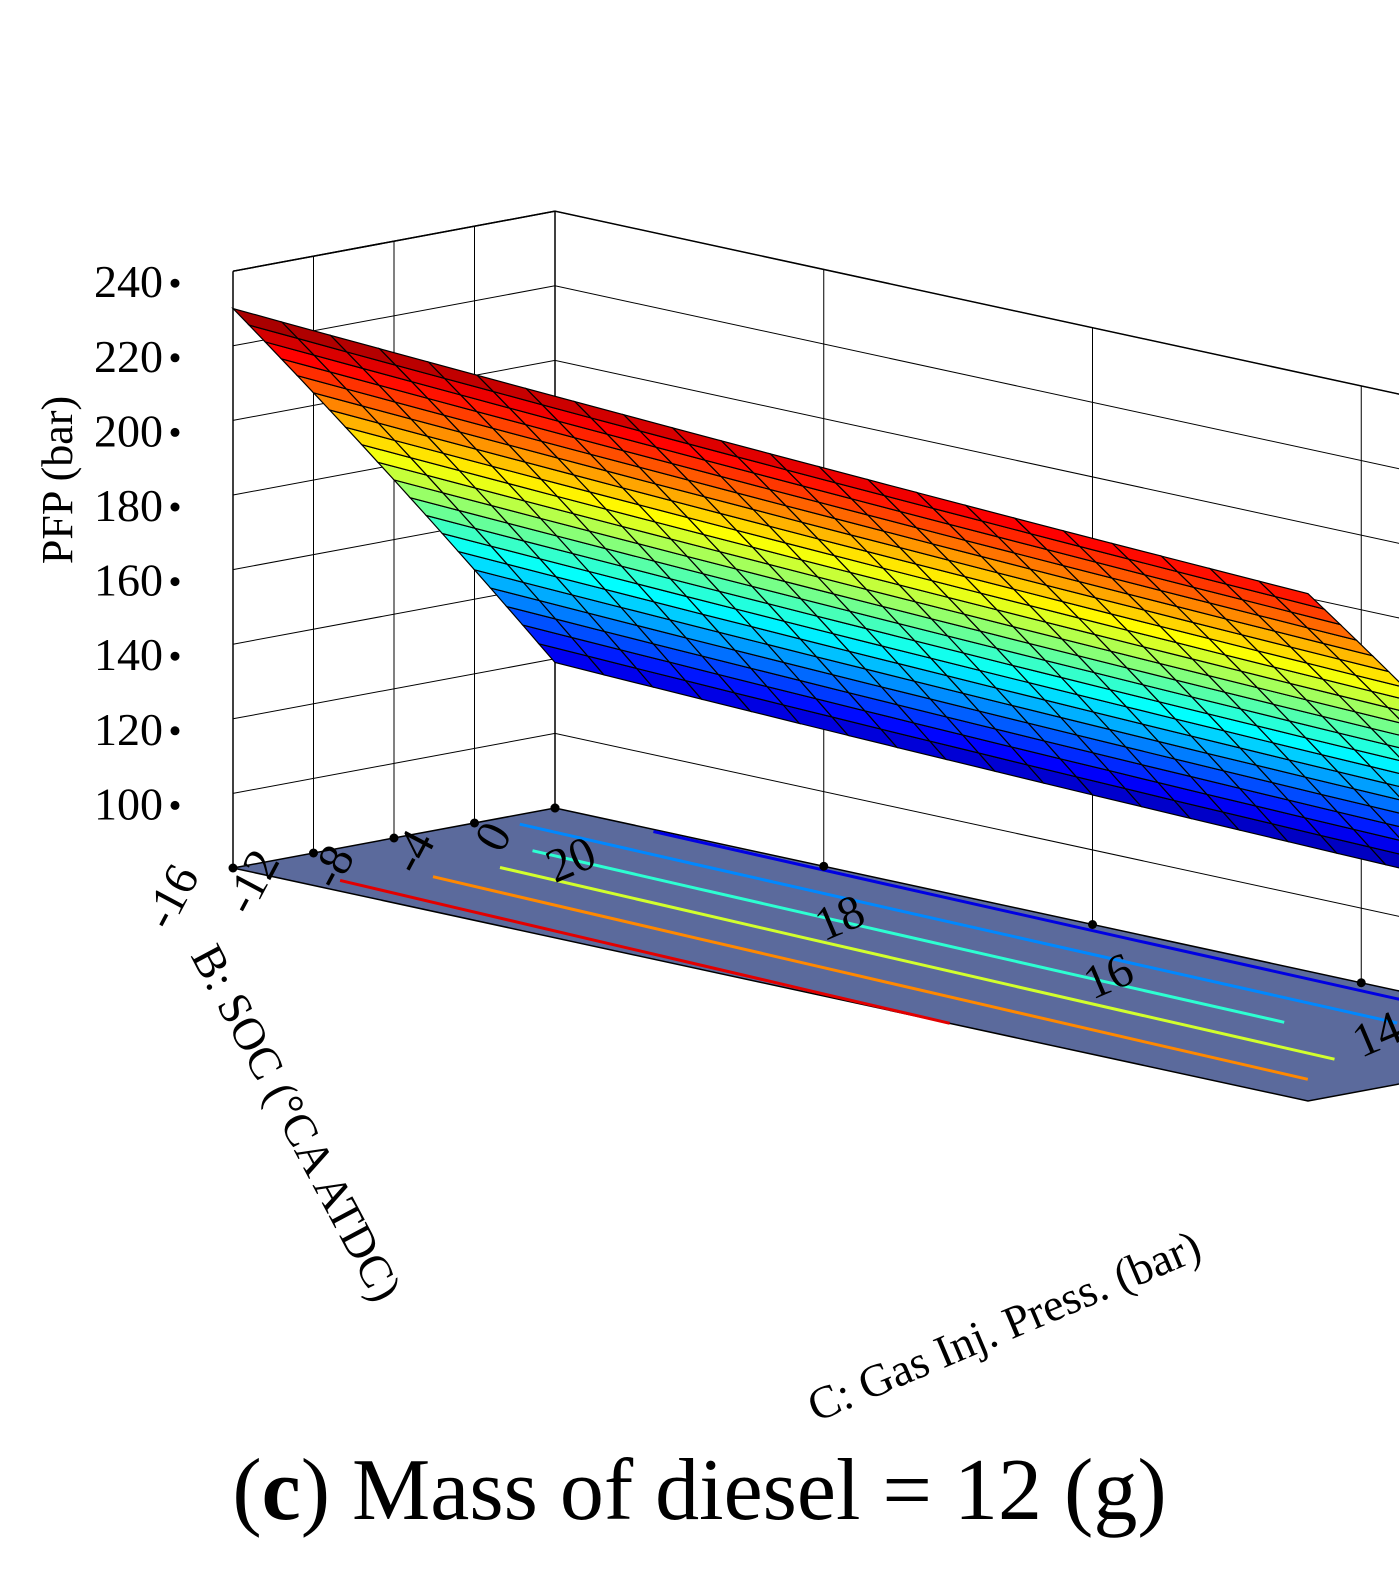 The height and width of the screenshot is (1574, 1399). What do you see at coordinates (128, 356) in the screenshot?
I see `z-tick-label: 220` at bounding box center [128, 356].